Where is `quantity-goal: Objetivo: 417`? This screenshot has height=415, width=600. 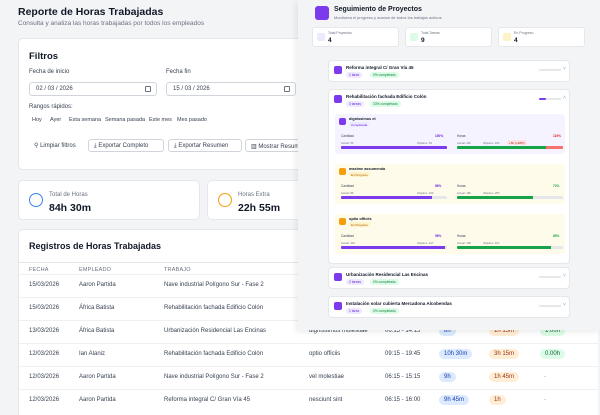
quantity-goal: Objetivo: 417 is located at coordinates (425, 243).